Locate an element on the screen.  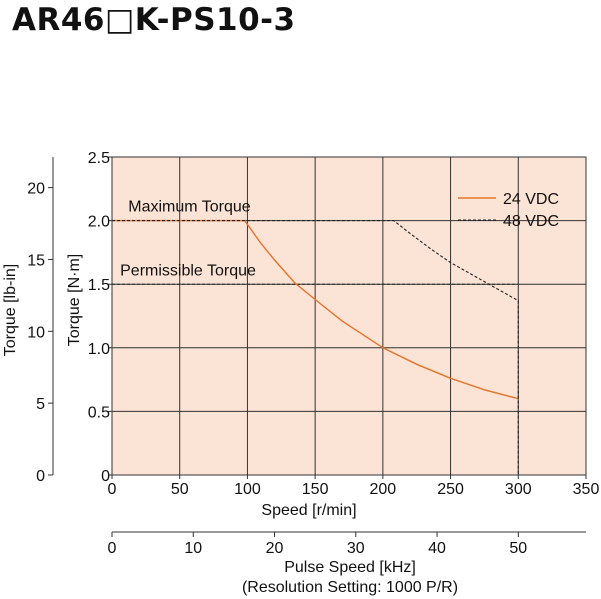
y-tick-label: 2.5 is located at coordinates (99, 158).